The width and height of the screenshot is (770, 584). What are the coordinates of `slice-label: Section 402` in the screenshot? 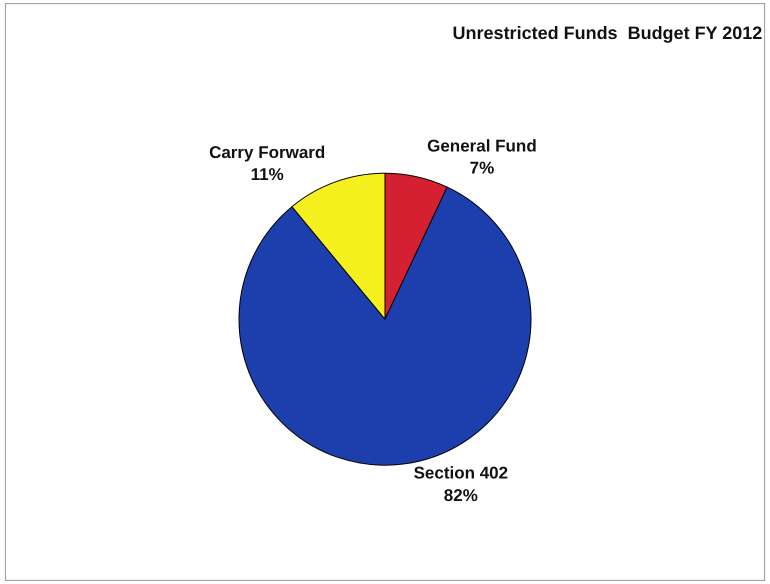 It's located at (461, 473).